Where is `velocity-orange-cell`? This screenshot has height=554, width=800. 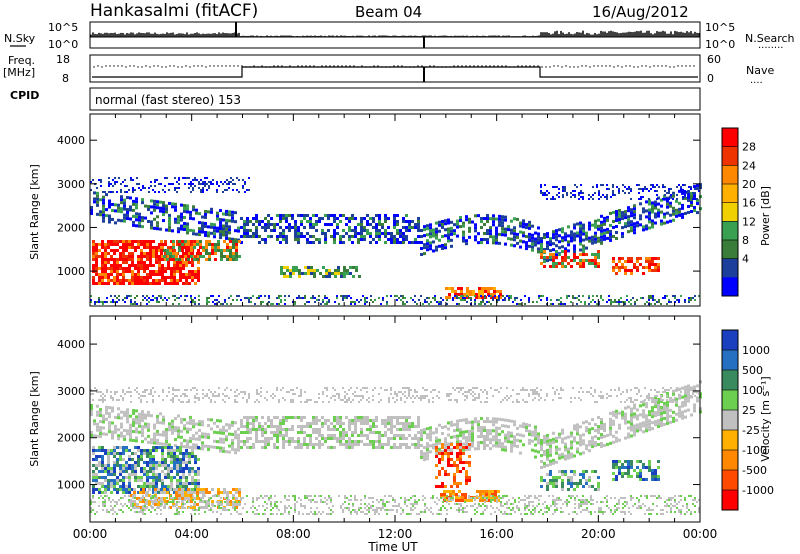 velocity-orange-cell is located at coordinates (191, 495).